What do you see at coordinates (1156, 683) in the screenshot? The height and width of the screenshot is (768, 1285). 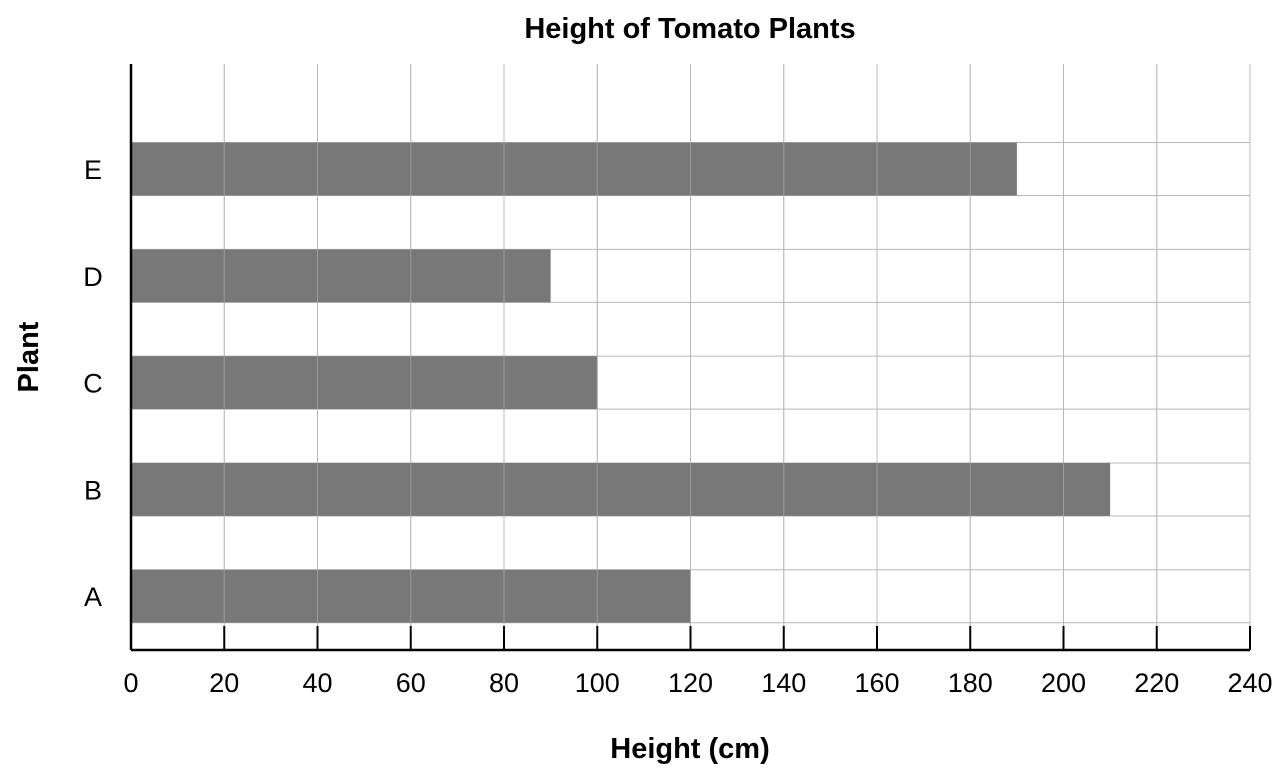 I see `x-tick-label: 220` at bounding box center [1156, 683].